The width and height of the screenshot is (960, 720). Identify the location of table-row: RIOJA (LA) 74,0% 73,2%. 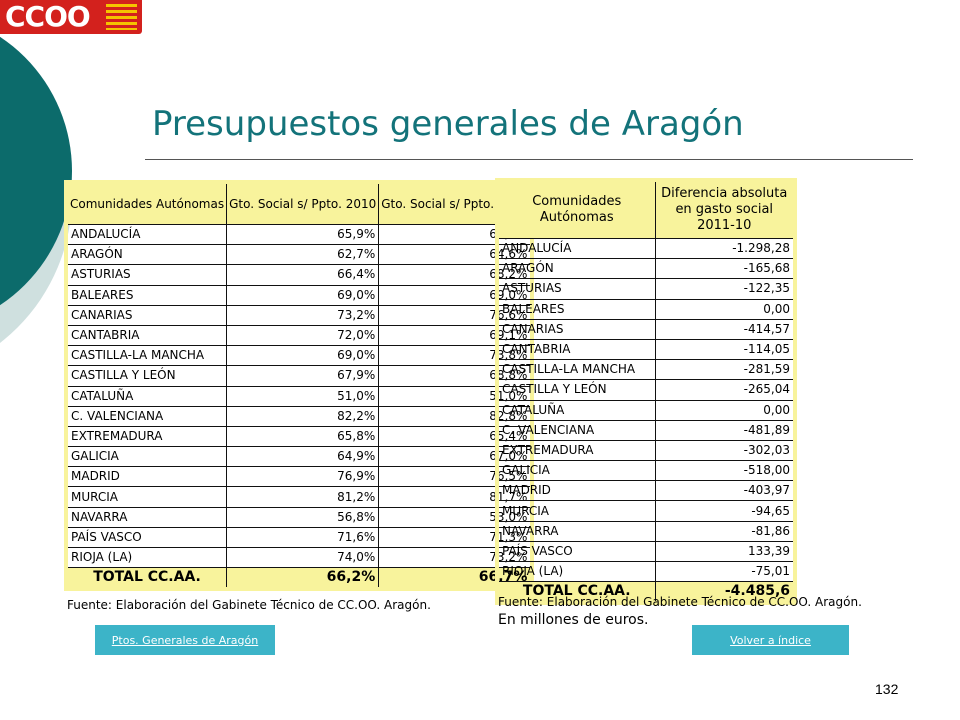
(299, 557).